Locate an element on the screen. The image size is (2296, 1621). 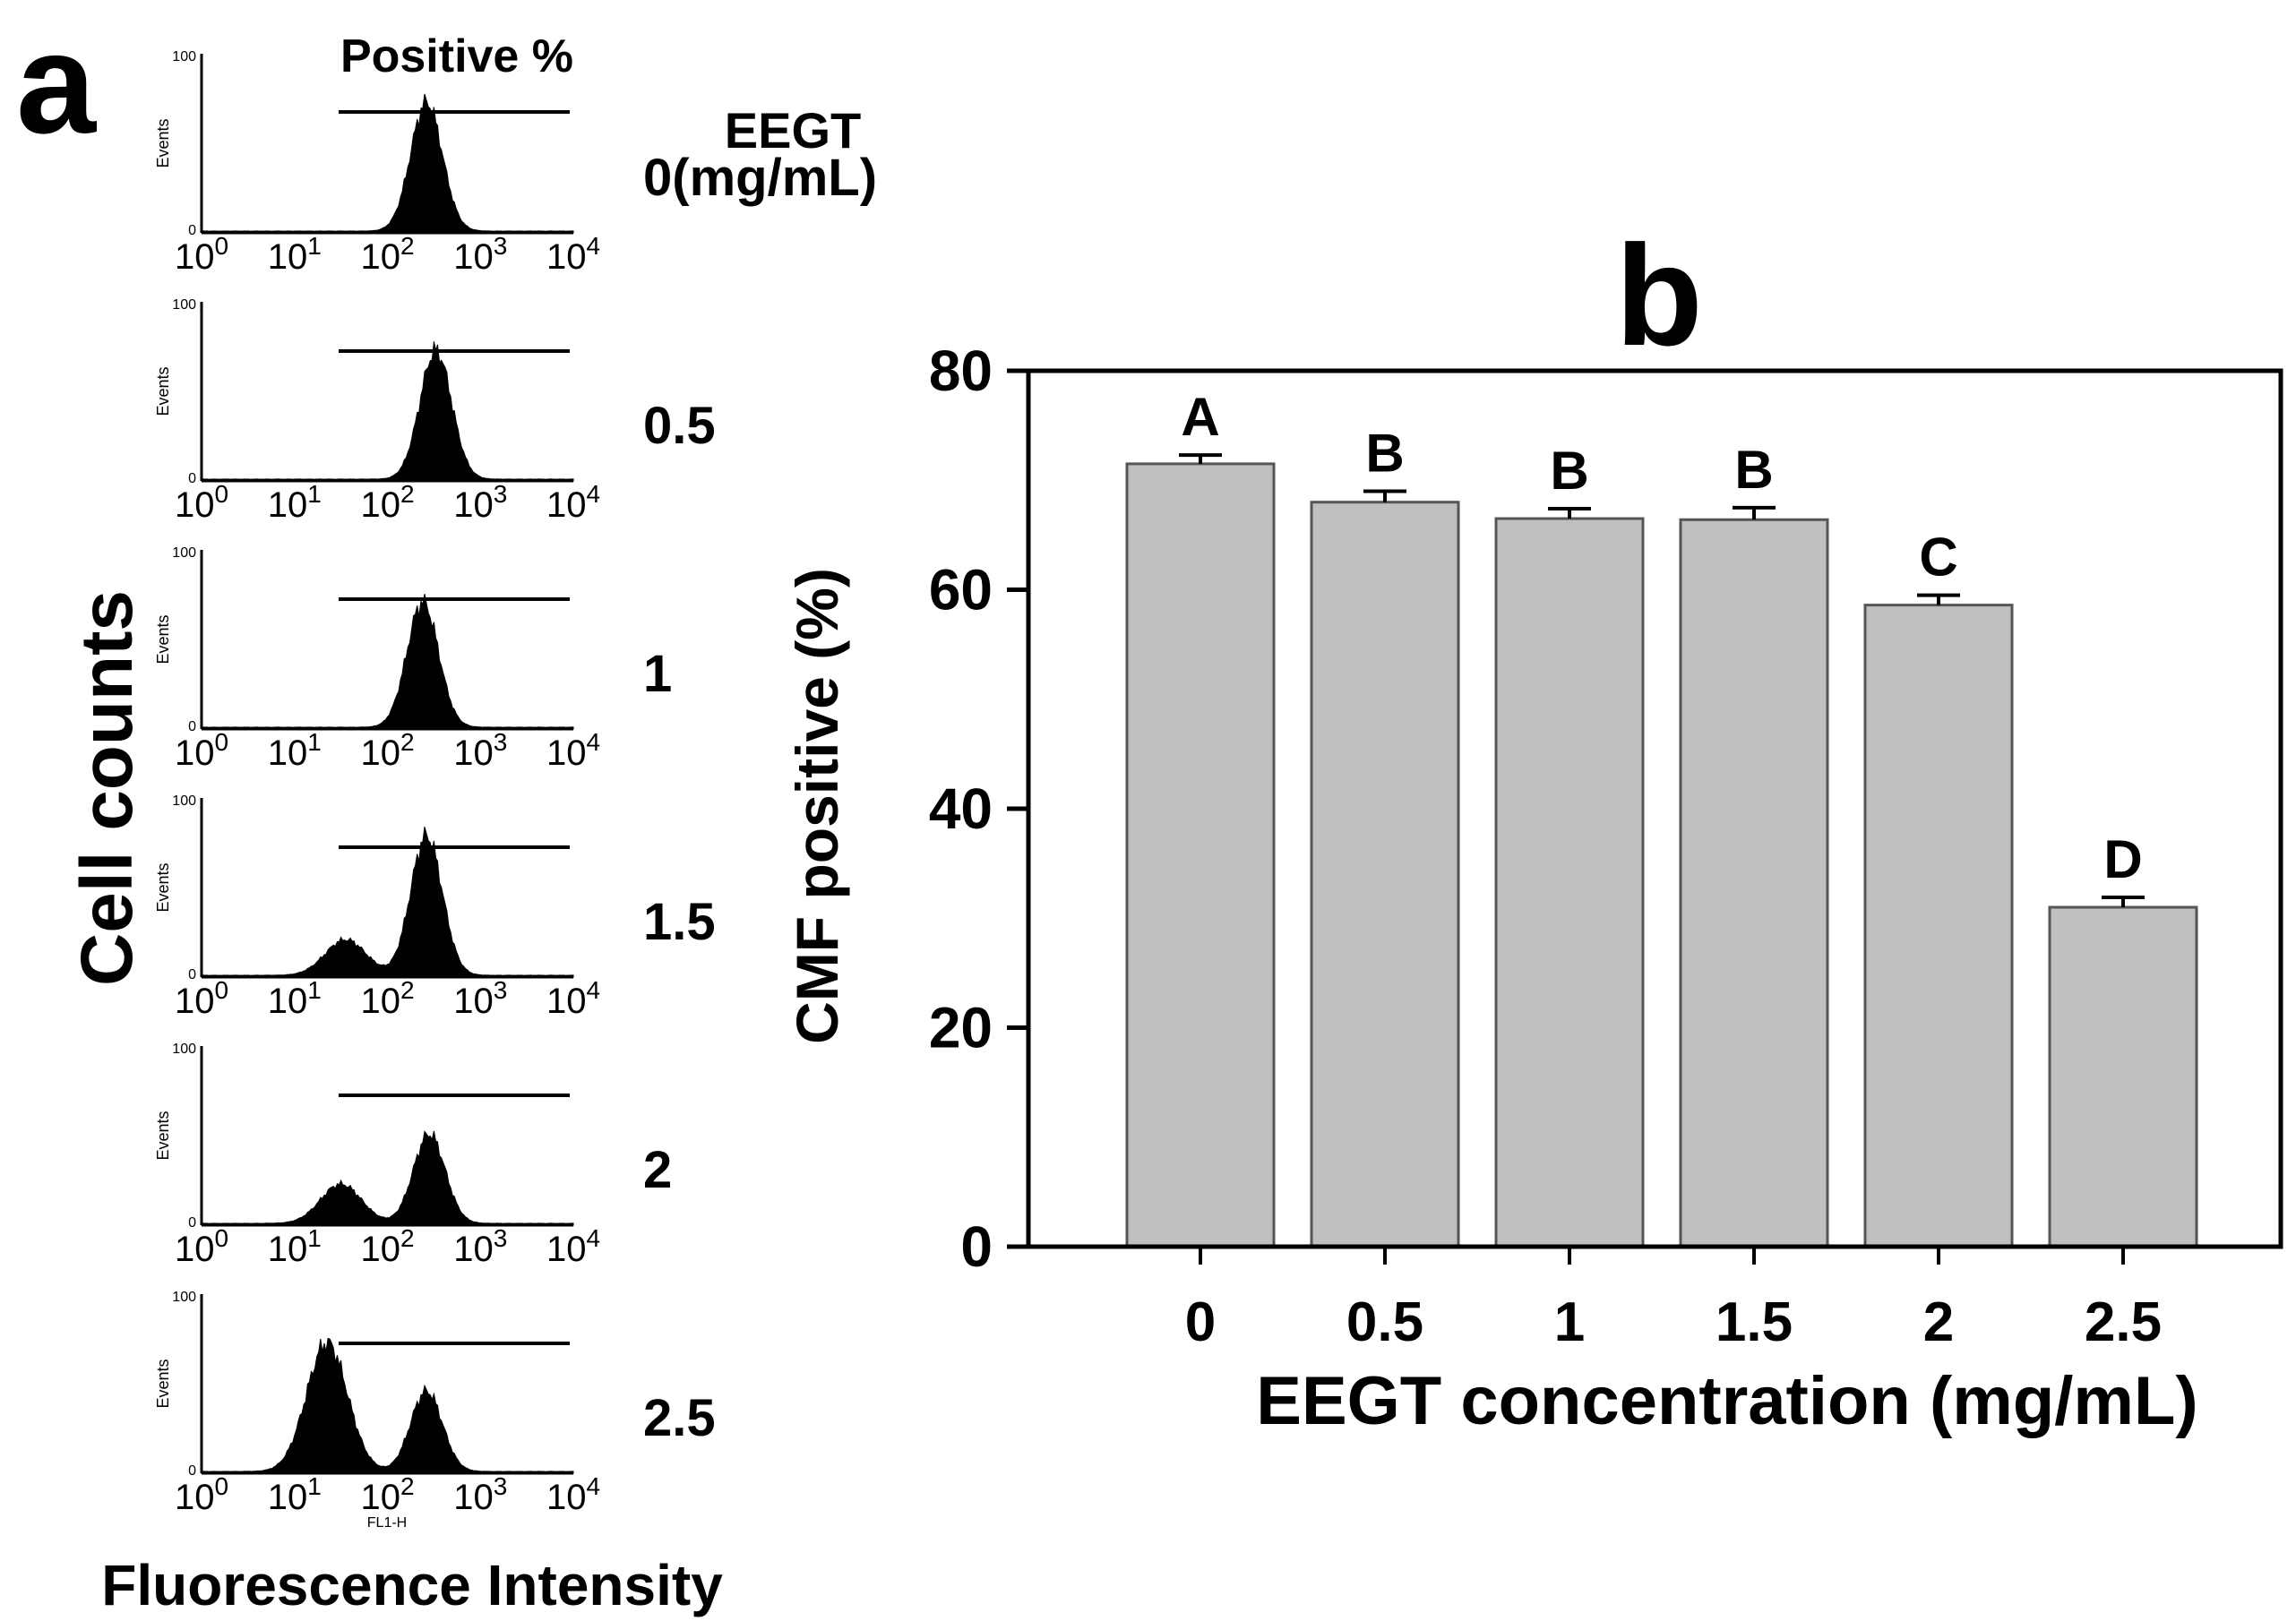
x-tick-label-2-2: 10² is located at coordinates (387, 750).